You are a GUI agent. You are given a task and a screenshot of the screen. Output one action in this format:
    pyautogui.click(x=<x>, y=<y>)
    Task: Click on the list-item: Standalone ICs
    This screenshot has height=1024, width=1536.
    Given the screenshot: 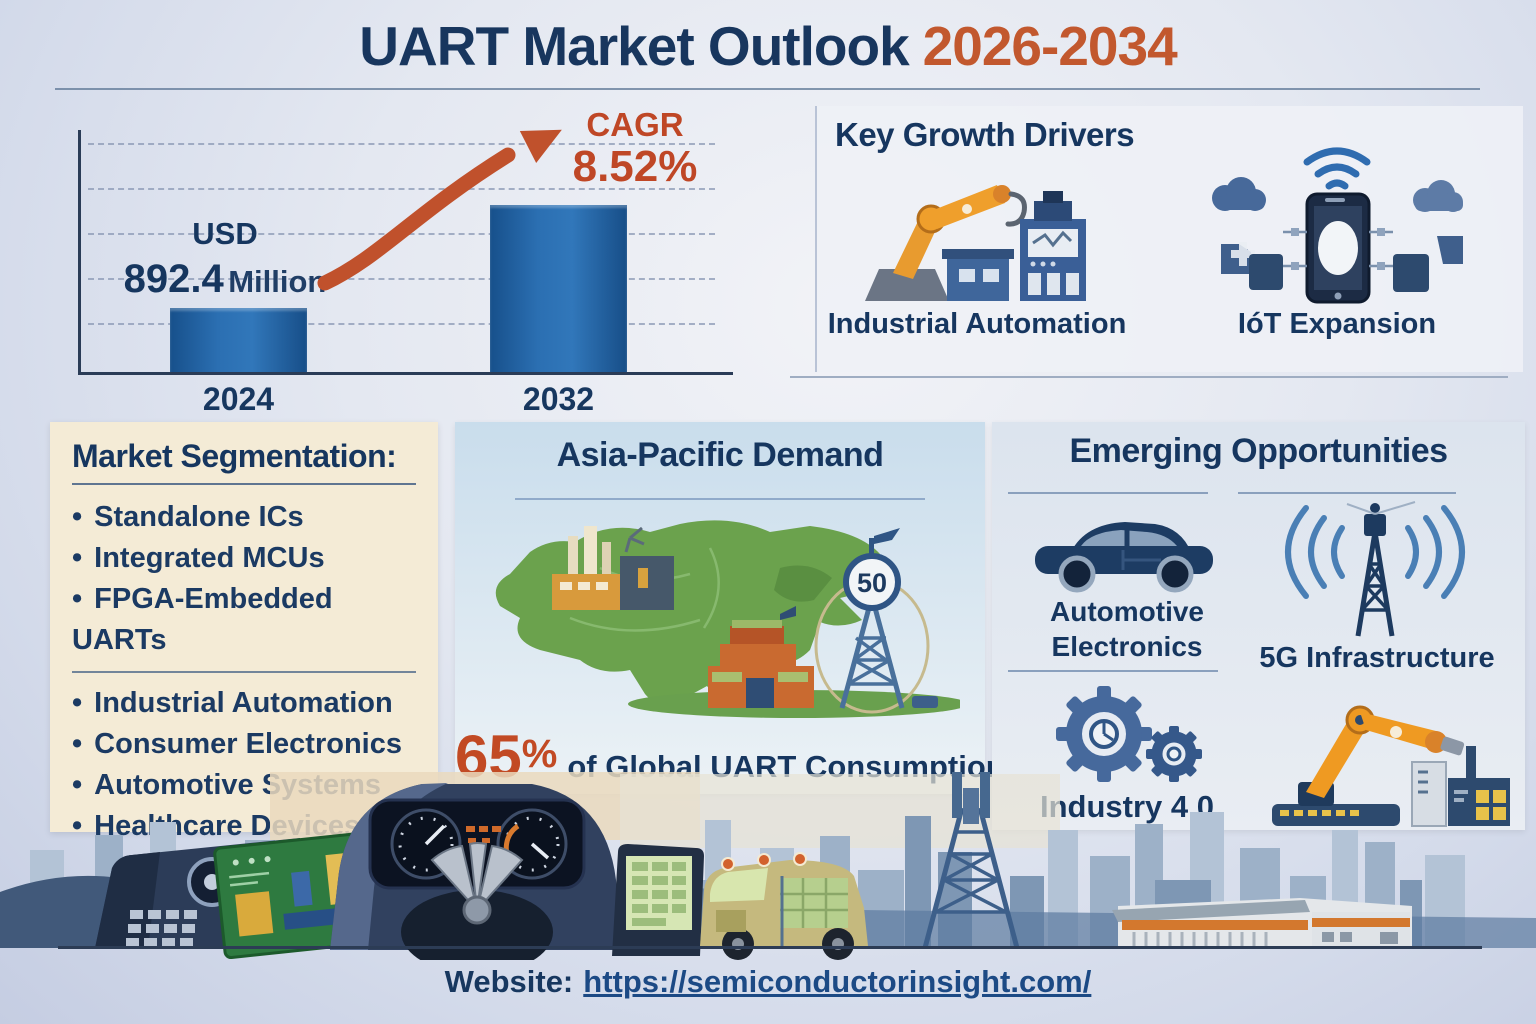 What is the action you would take?
    pyautogui.click(x=244, y=517)
    